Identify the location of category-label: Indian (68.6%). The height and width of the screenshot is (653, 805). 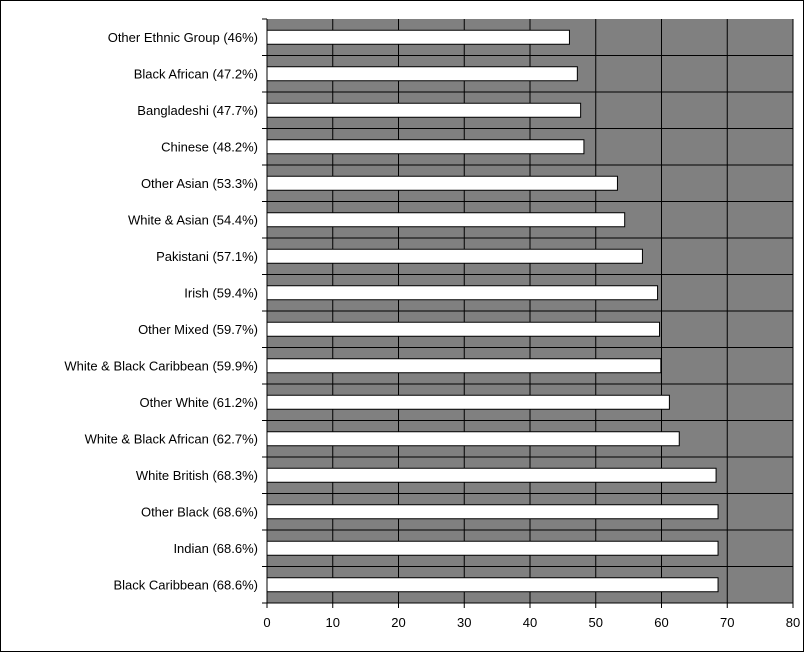
(215, 548).